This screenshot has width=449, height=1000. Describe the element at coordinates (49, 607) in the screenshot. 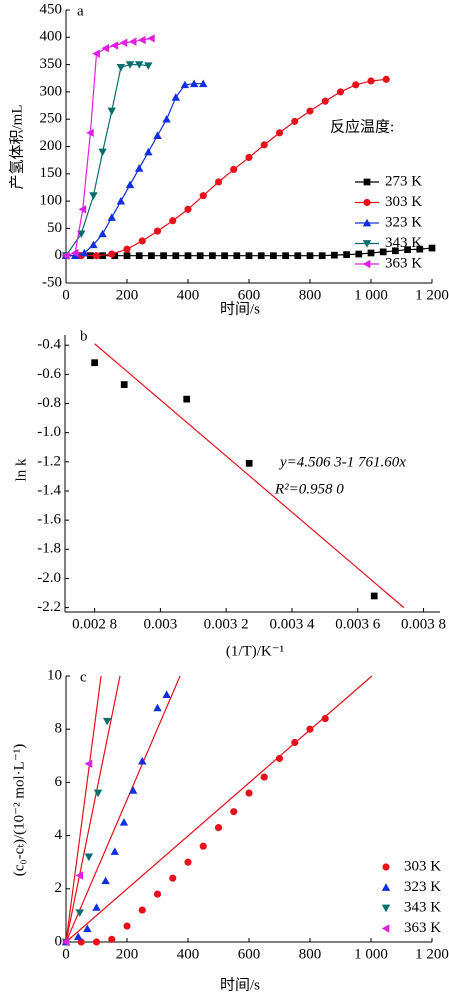

I see `y-tick-label: -2.2` at that location.